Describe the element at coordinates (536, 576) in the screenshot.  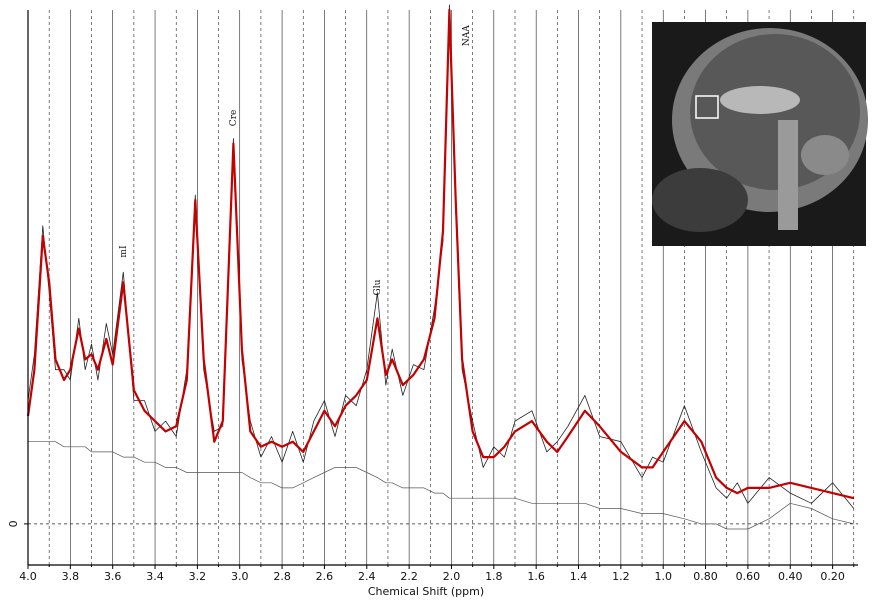
I see `x-tick-label: 1.6` at that location.